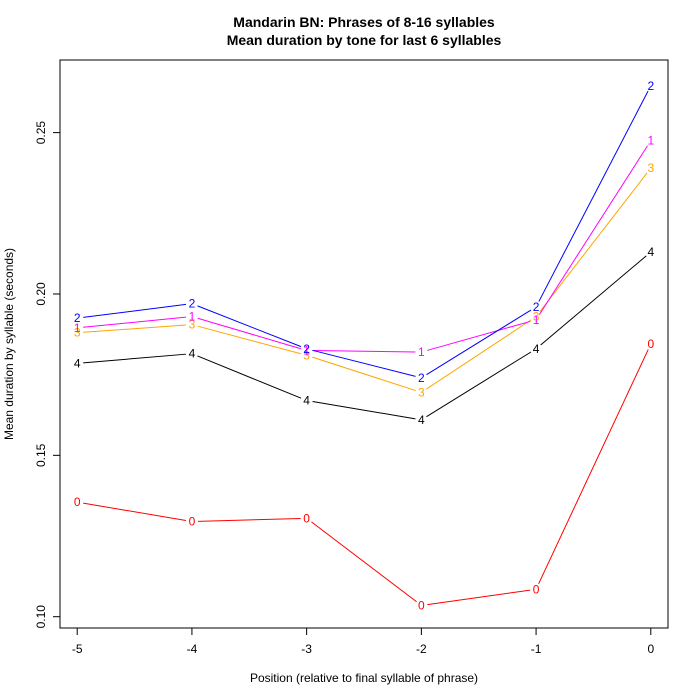  What do you see at coordinates (650, 649) in the screenshot?
I see `x-tick-label: 0` at bounding box center [650, 649].